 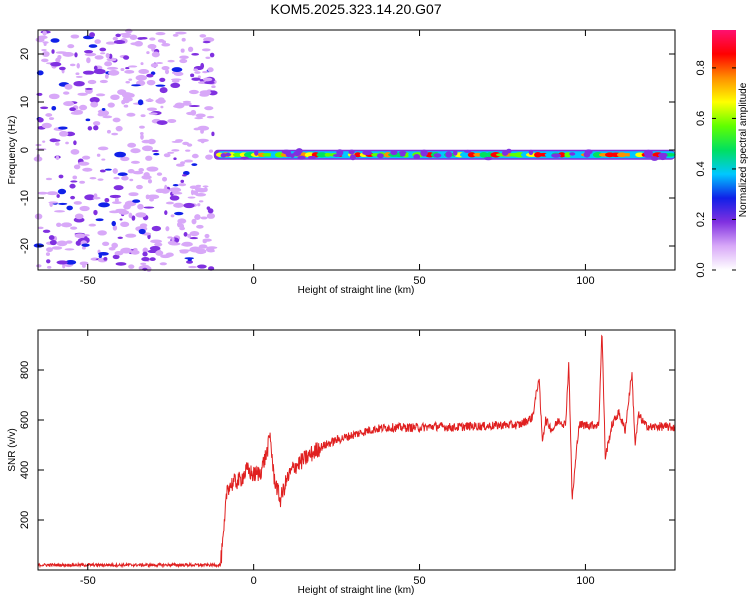 I want to click on snr-ytick-label: 800, so click(x=25, y=370).